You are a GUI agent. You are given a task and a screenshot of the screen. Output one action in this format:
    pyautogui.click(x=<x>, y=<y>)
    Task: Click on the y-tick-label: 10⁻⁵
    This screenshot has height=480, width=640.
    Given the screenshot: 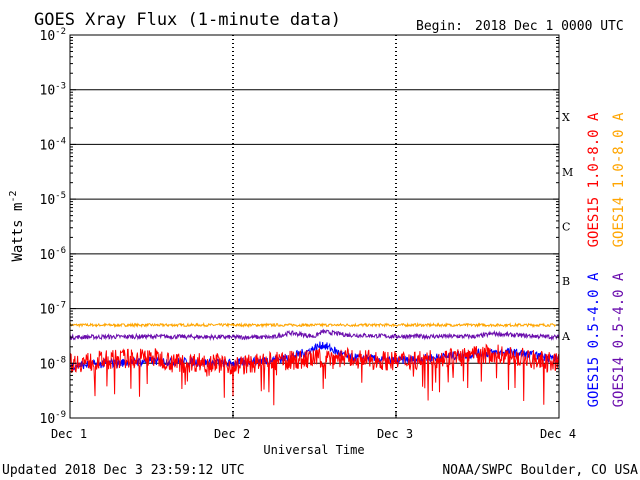 What is the action you would take?
    pyautogui.click(x=53, y=199)
    